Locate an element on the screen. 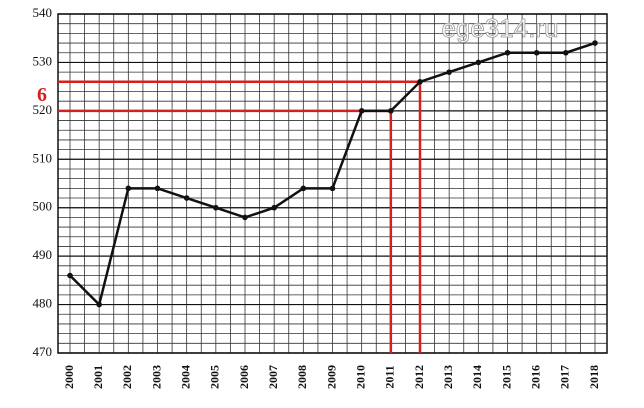 The height and width of the screenshot is (408, 644). y-tick-label: 540 is located at coordinates (43, 12).